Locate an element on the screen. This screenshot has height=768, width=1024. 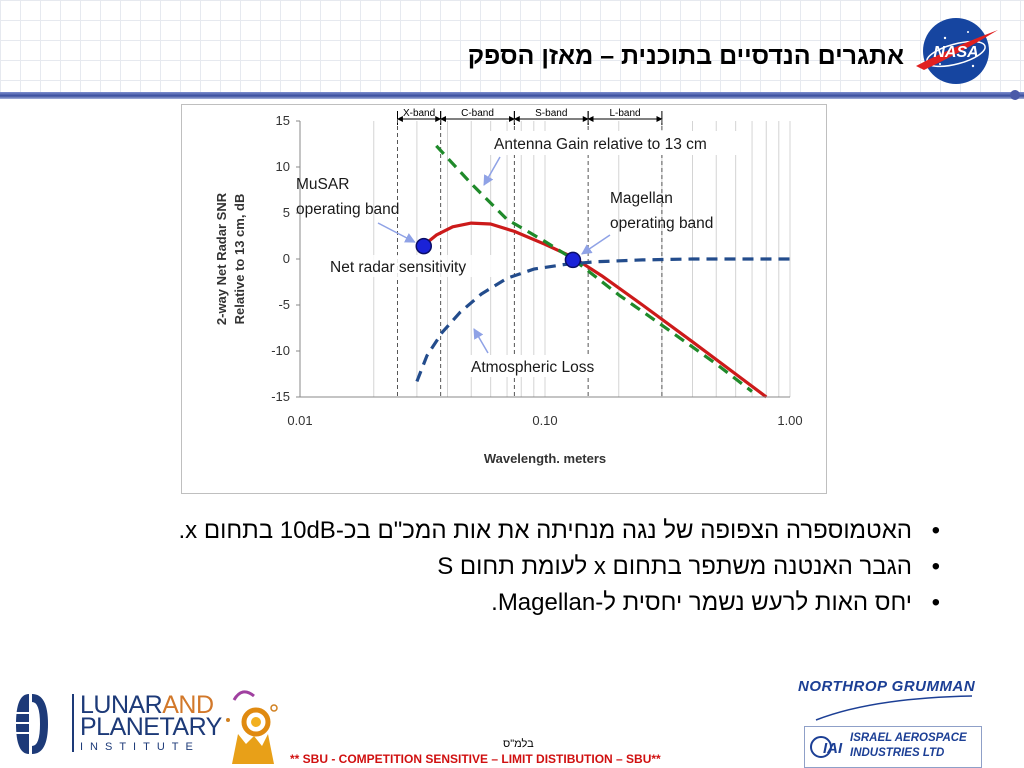
iai-emblem: IAI is located at coordinates (826, 747).